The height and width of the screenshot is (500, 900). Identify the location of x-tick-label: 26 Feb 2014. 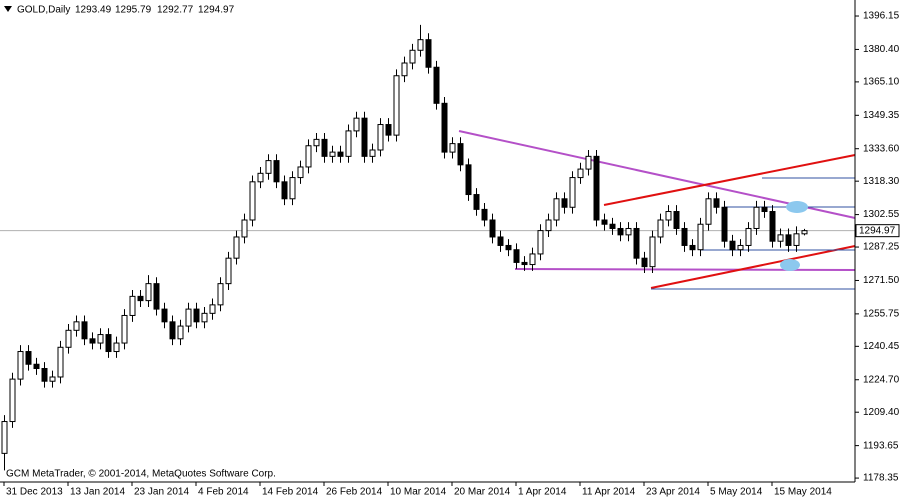
(354, 492).